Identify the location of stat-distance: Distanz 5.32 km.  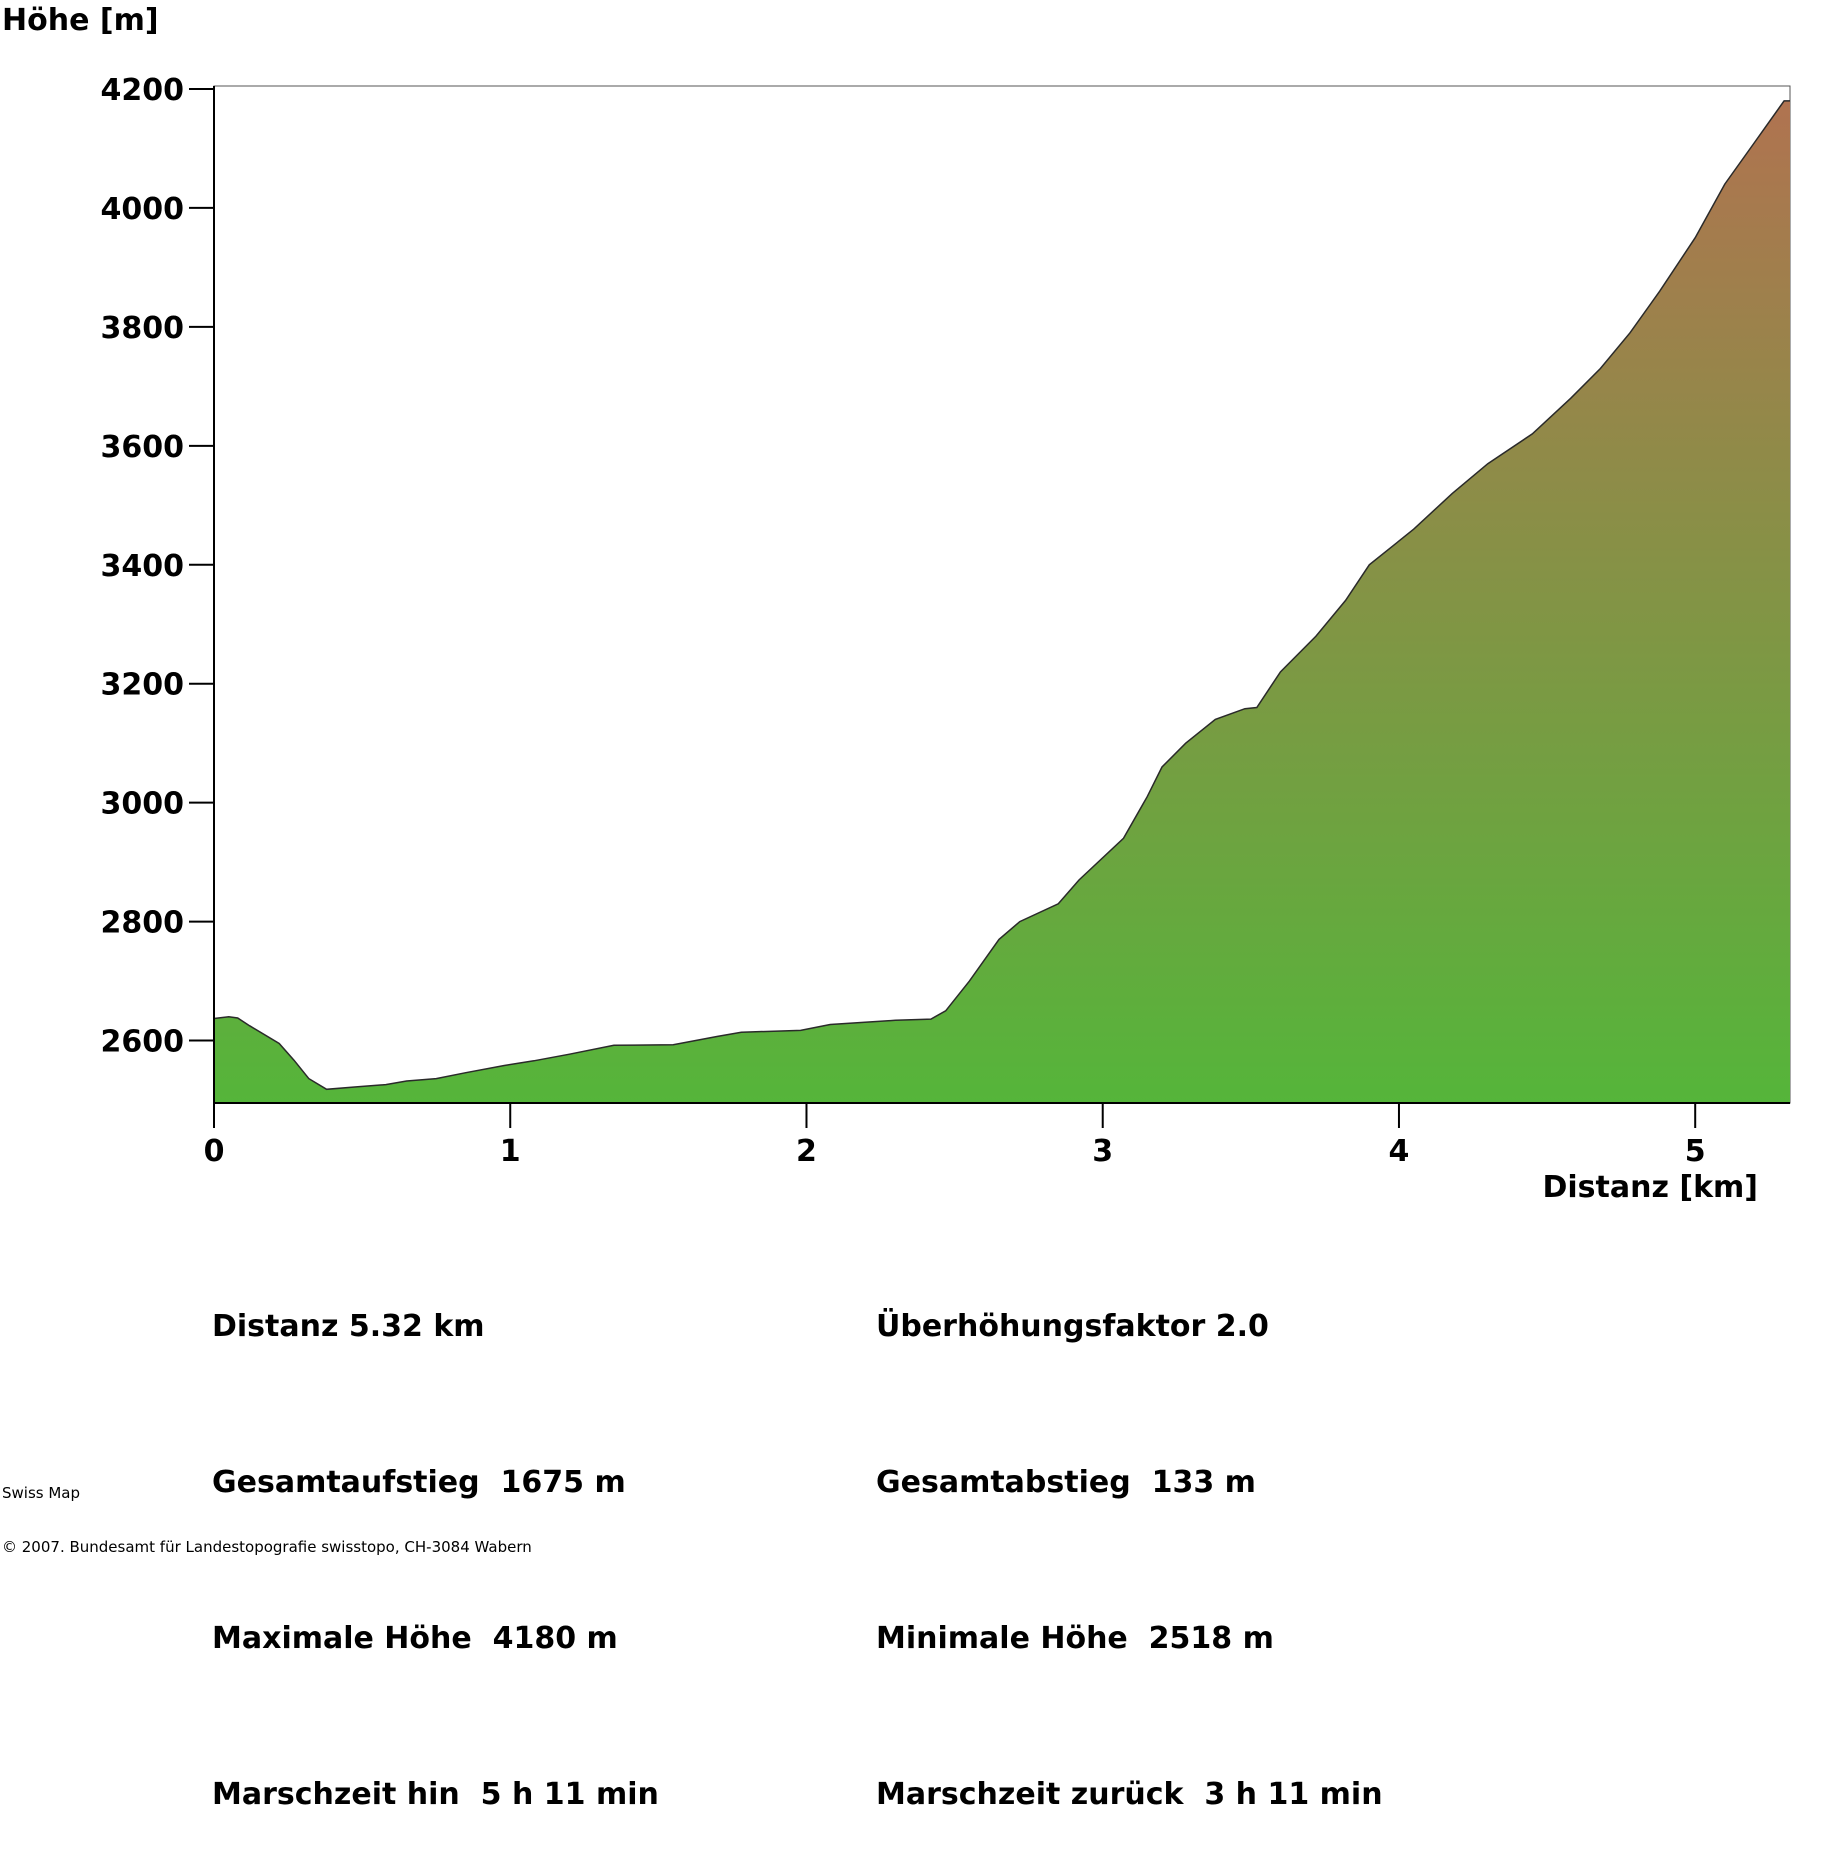
(348, 1326).